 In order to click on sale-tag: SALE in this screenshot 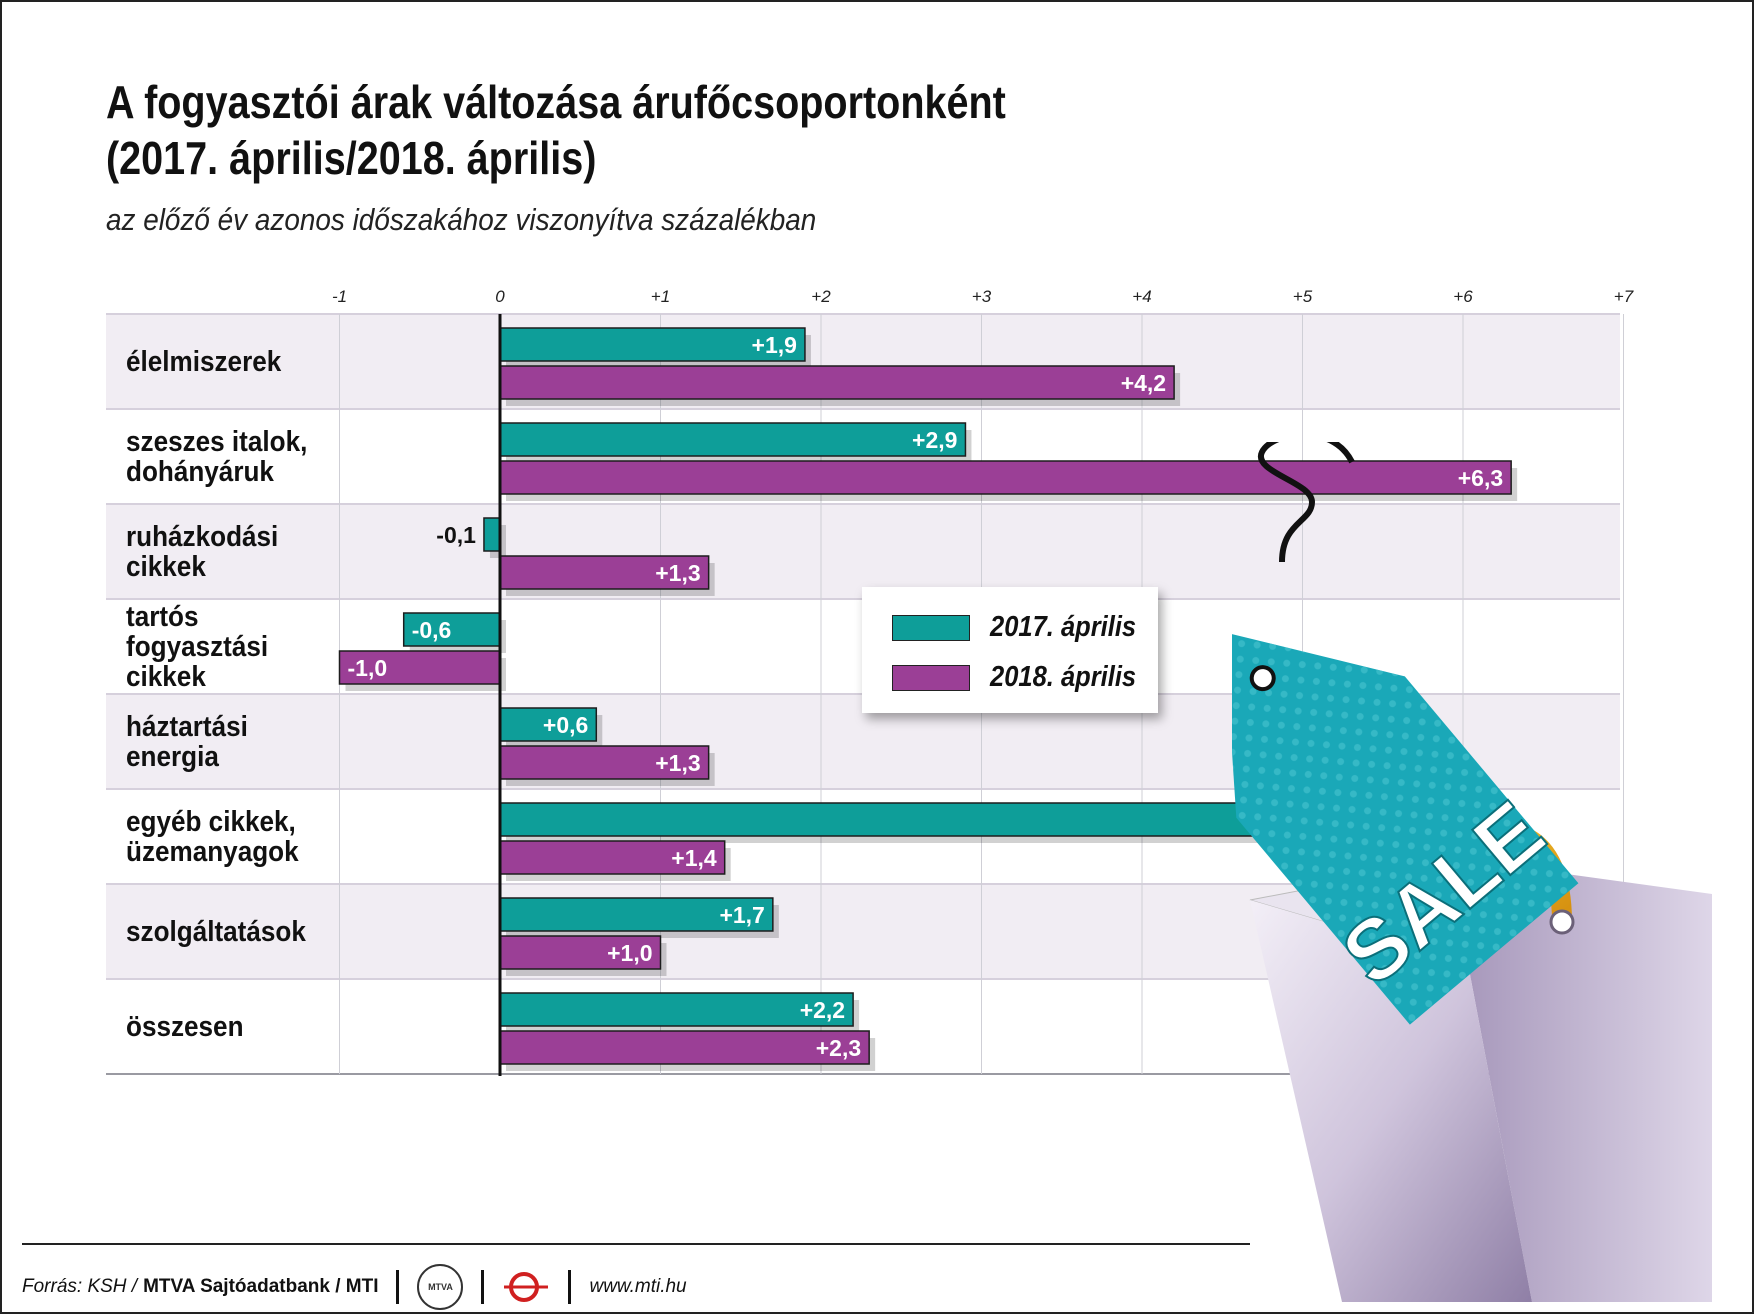, I will do `click(1405, 828)`.